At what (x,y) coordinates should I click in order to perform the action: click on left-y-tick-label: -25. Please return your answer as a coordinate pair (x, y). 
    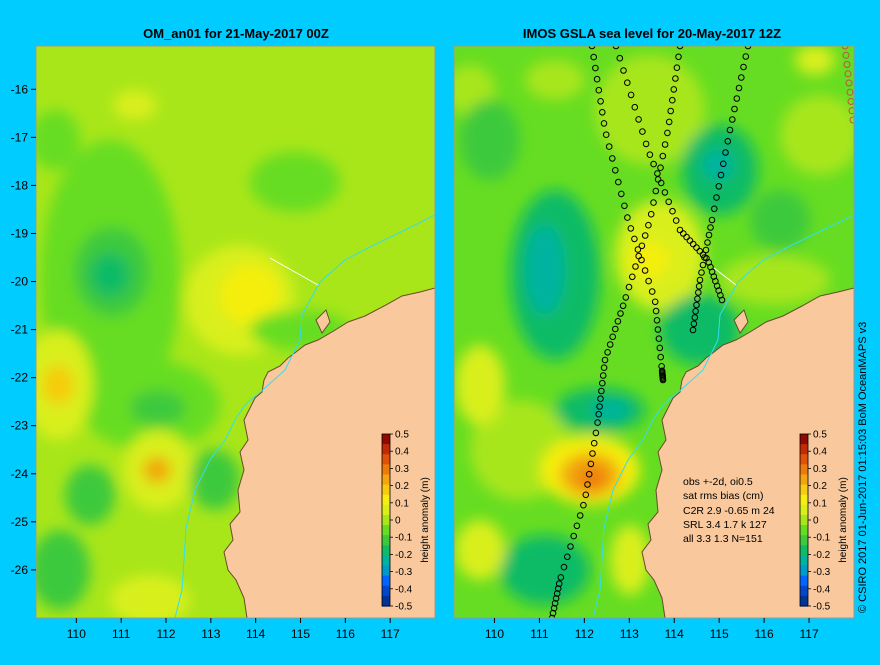
    Looking at the image, I should click on (20, 522).